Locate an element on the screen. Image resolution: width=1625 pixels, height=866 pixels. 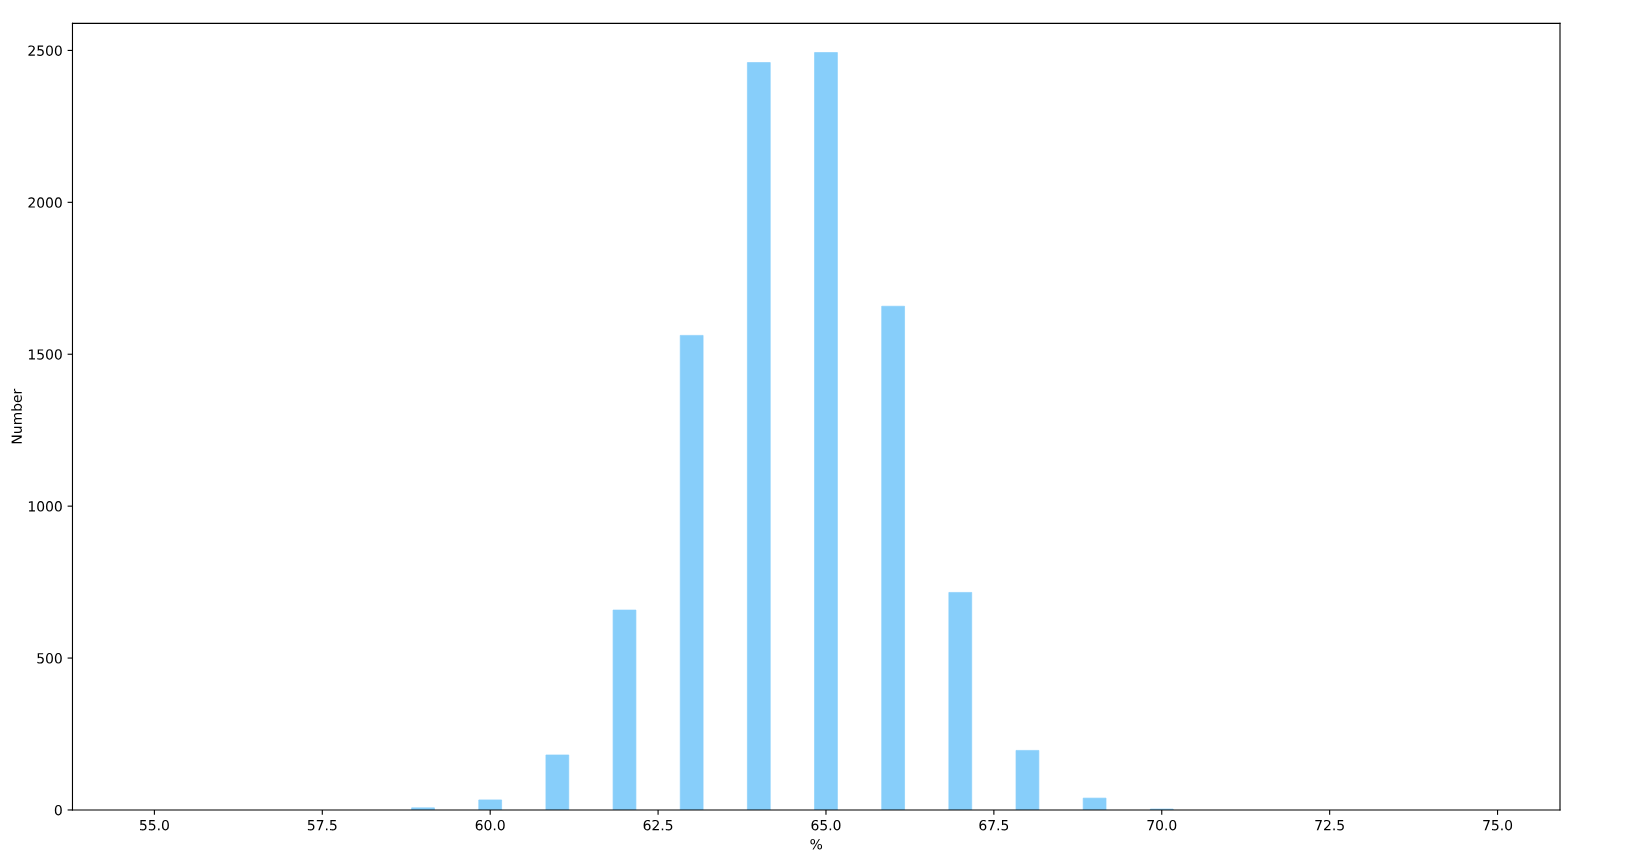
y-tick-label: 0 is located at coordinates (58, 810).